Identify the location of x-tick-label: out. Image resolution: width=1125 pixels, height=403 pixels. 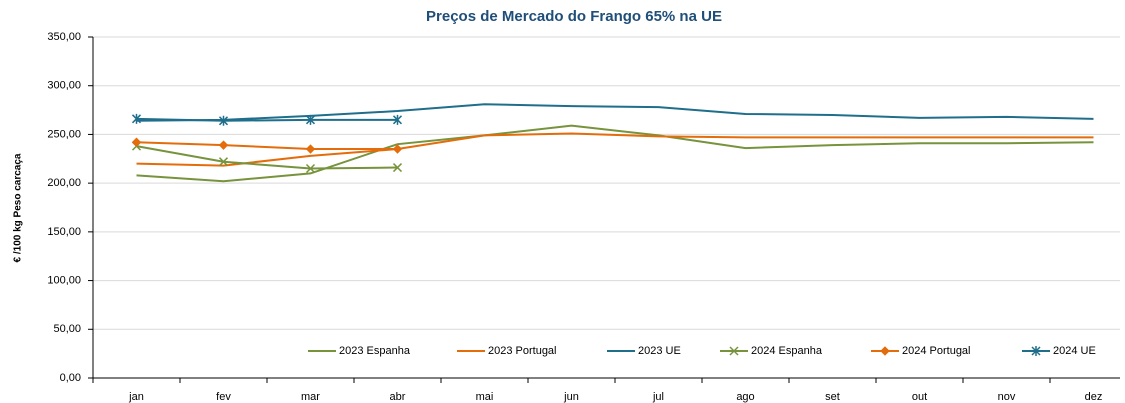
(919, 397).